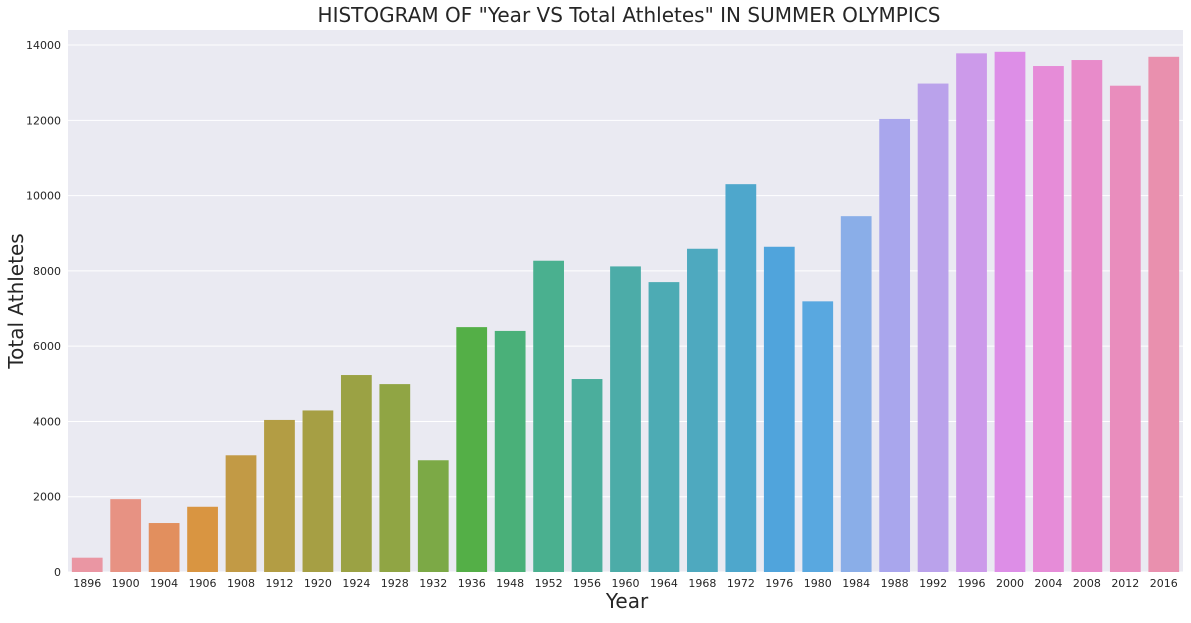 The height and width of the screenshot is (623, 1191). What do you see at coordinates (895, 345) in the screenshot?
I see `bar-1988` at bounding box center [895, 345].